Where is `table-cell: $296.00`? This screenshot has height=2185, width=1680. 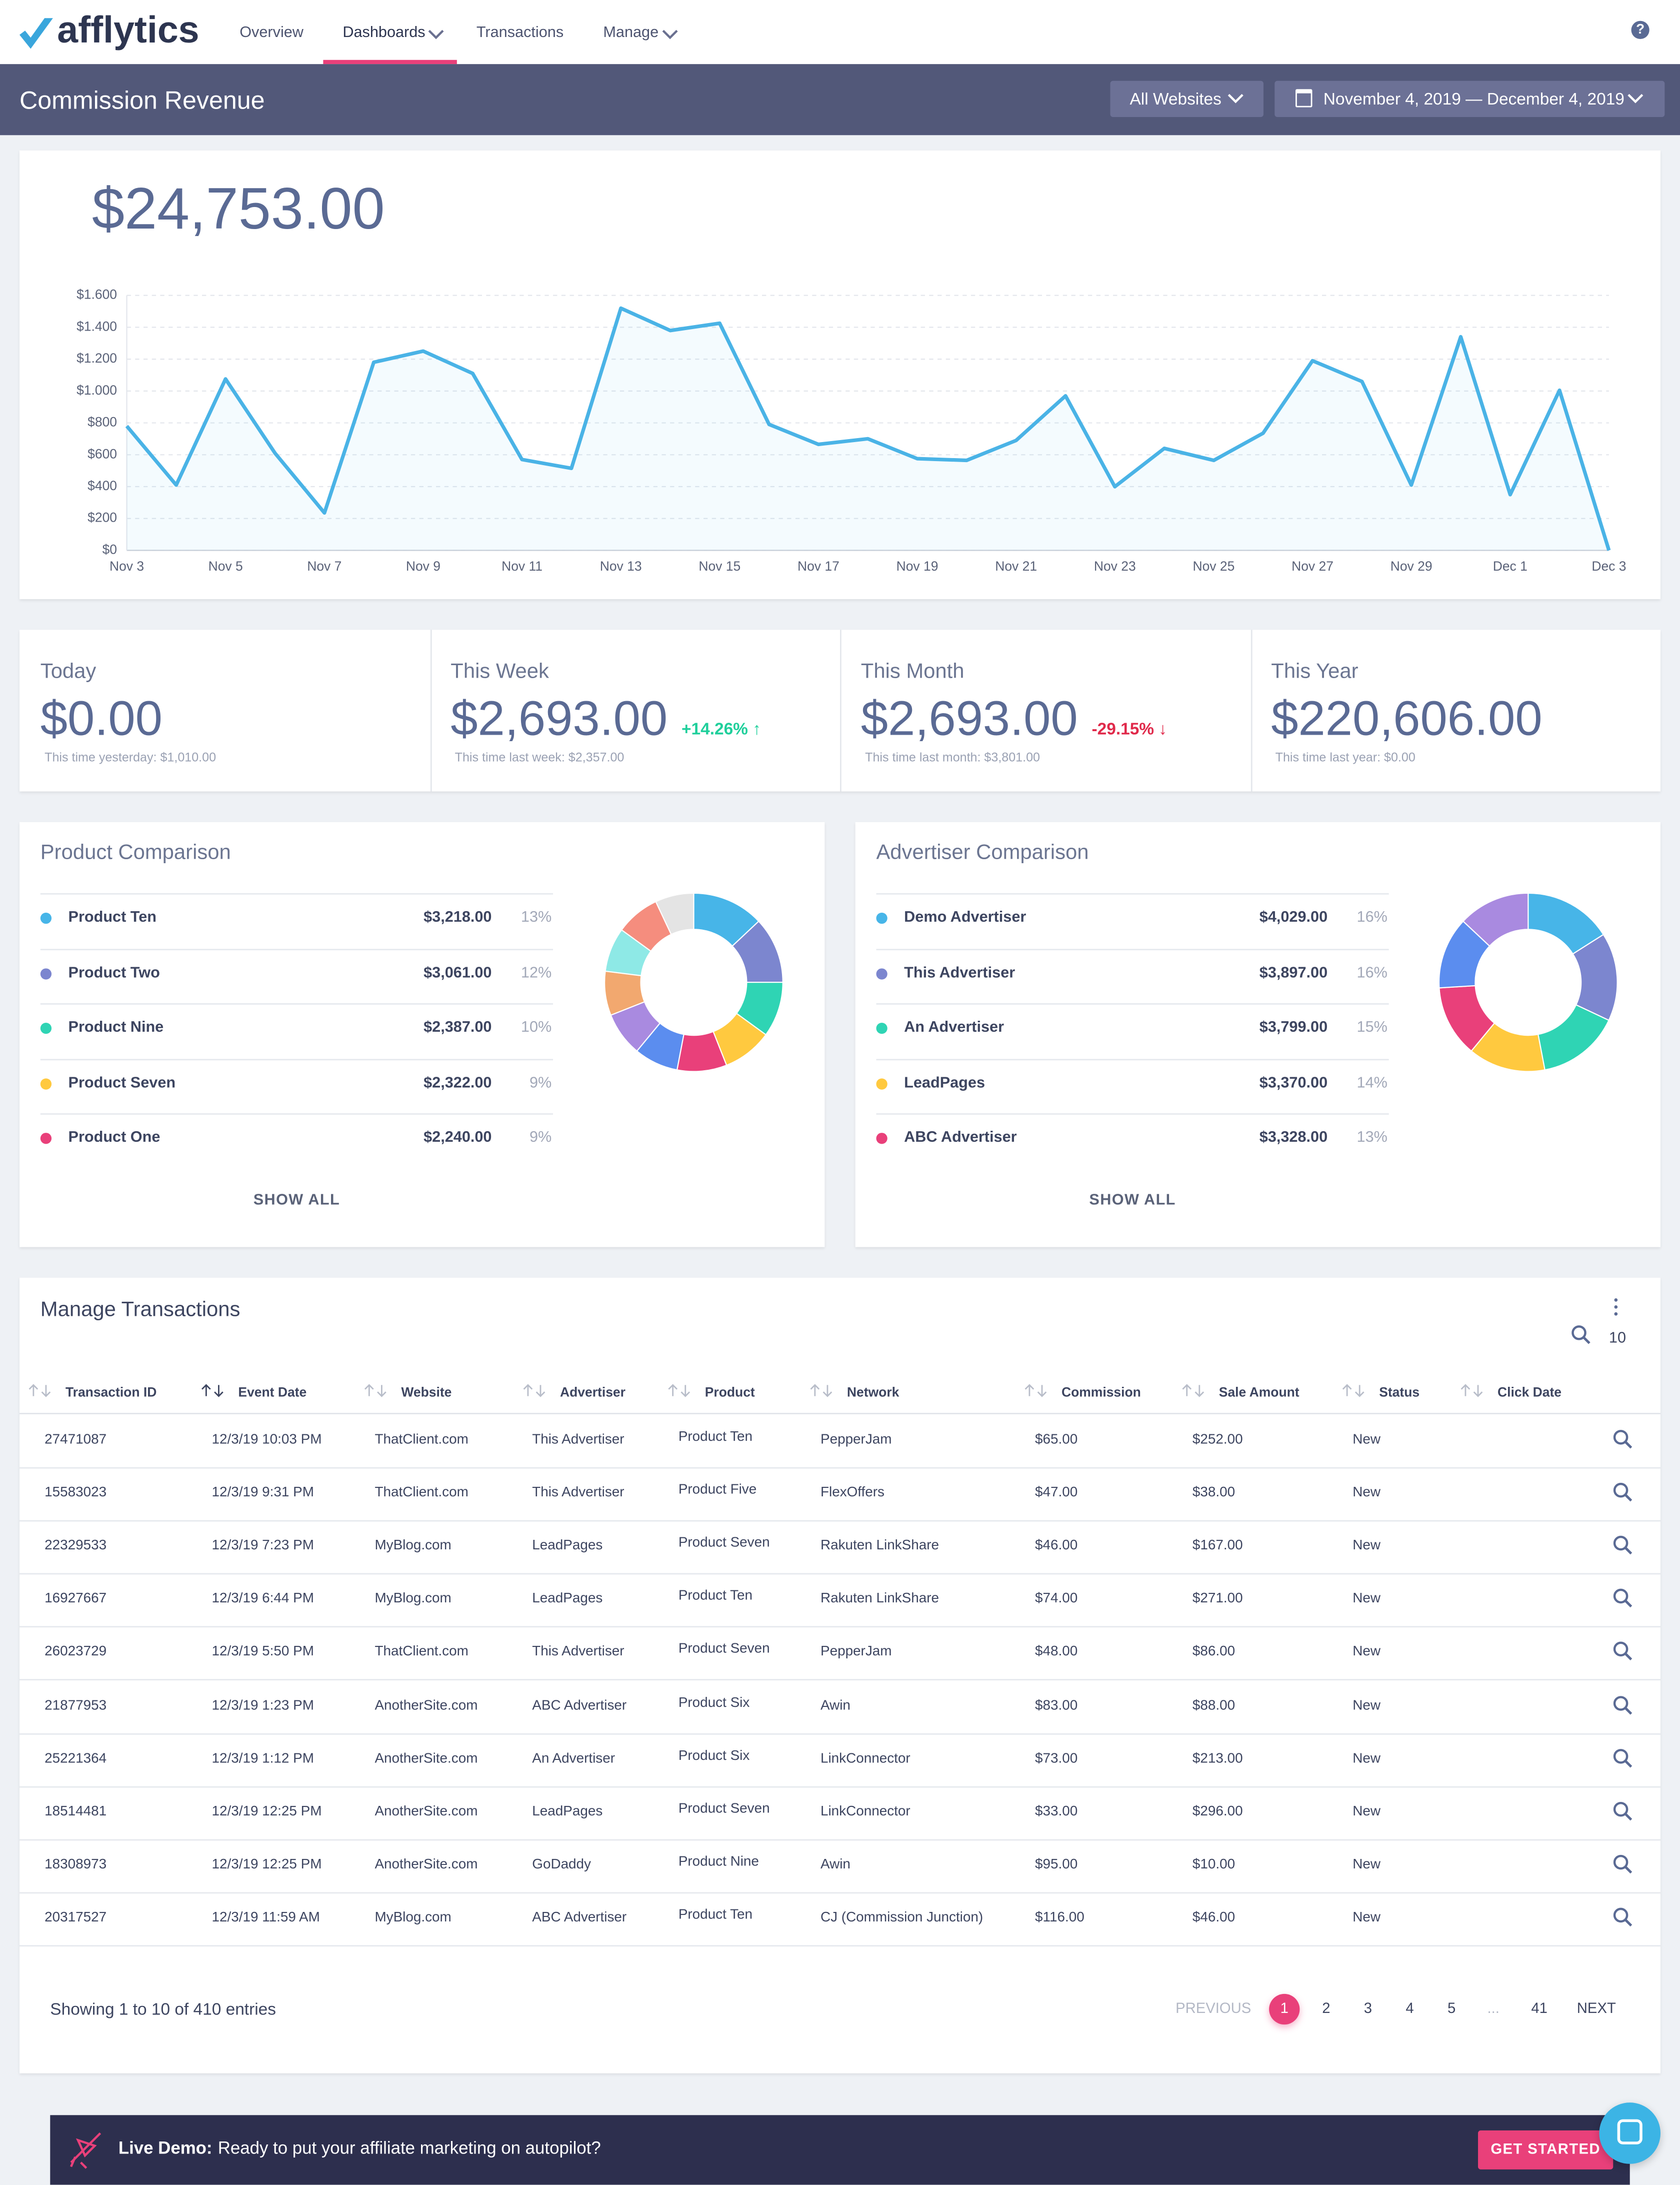 table-cell: $296.00 is located at coordinates (1217, 1811).